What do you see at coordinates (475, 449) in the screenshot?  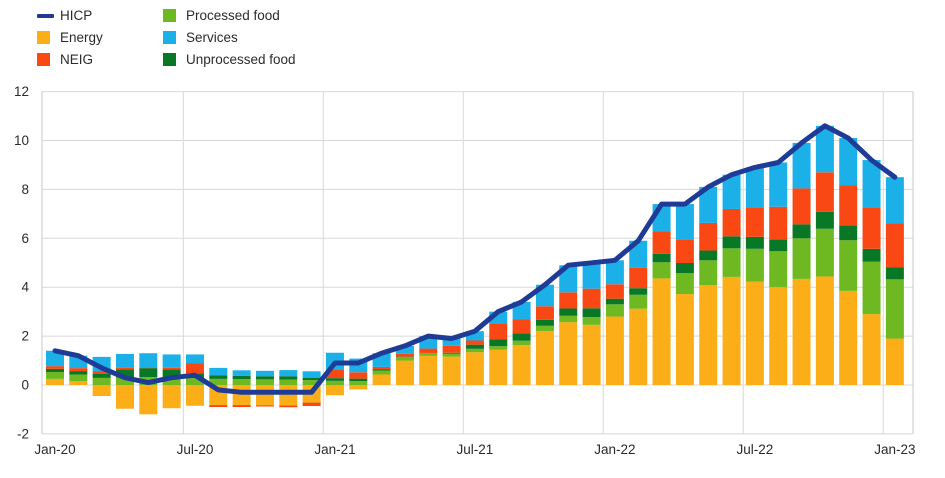 I see `x-axis-label-Jul-21: Jul-21` at bounding box center [475, 449].